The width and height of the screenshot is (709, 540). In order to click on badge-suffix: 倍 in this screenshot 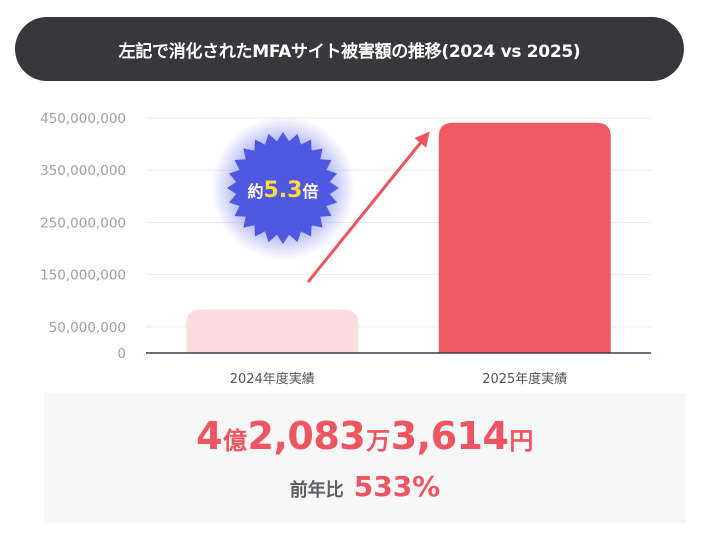, I will do `click(310, 191)`.